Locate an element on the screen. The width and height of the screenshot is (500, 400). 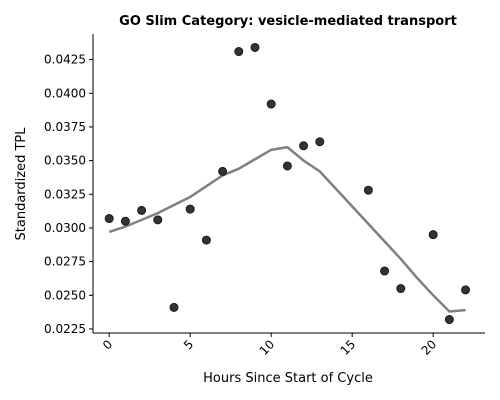
x-axis-label: Hours Since Start of Cycle is located at coordinates (288, 378).